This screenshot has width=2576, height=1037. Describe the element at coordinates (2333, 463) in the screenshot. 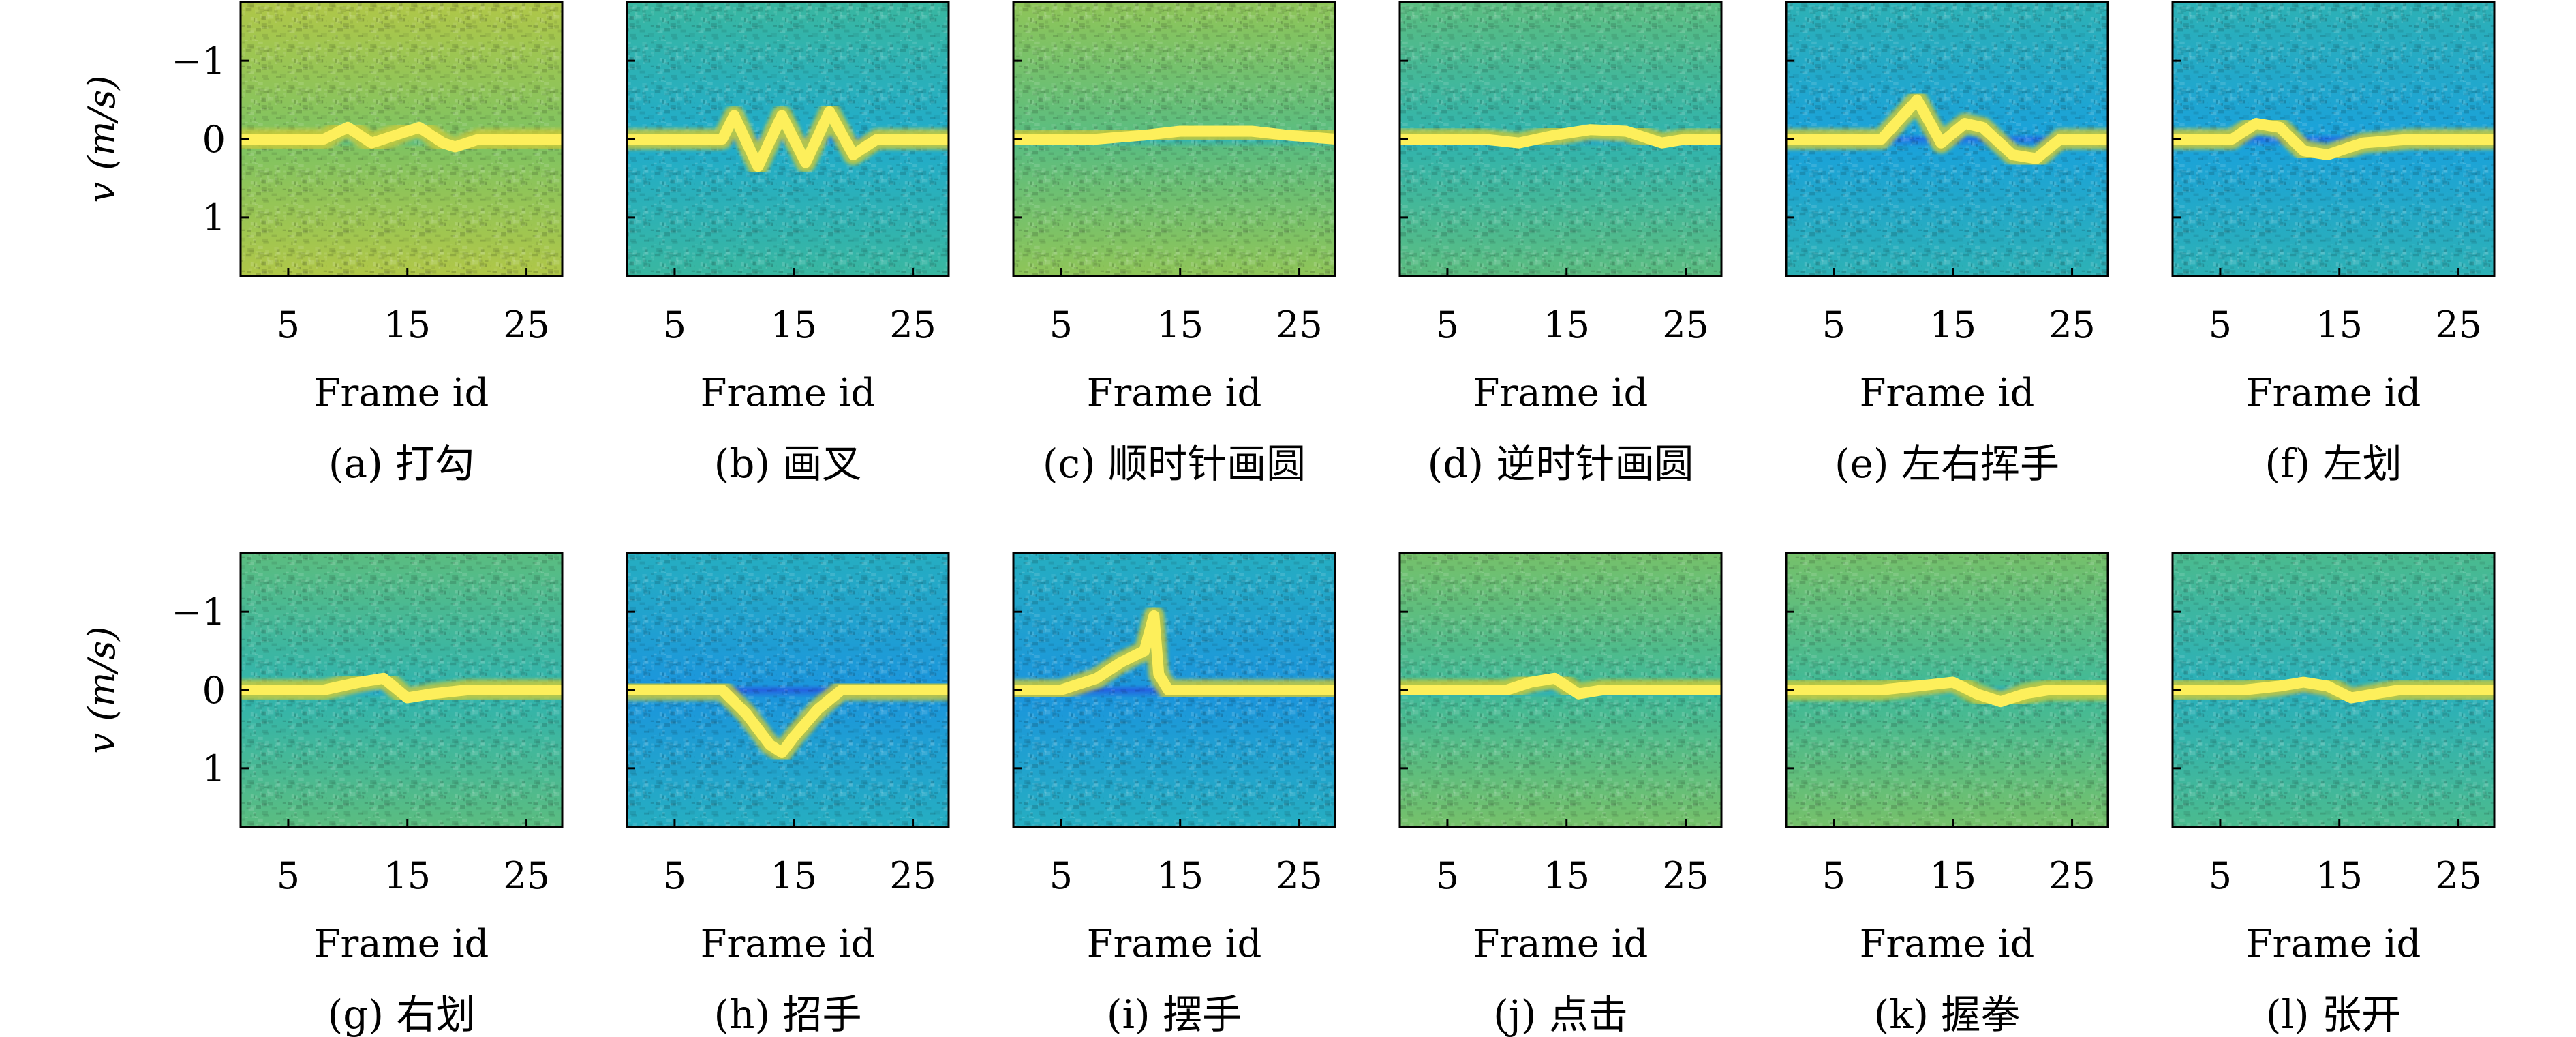

I see `panel-caption: (f) 左划` at that location.